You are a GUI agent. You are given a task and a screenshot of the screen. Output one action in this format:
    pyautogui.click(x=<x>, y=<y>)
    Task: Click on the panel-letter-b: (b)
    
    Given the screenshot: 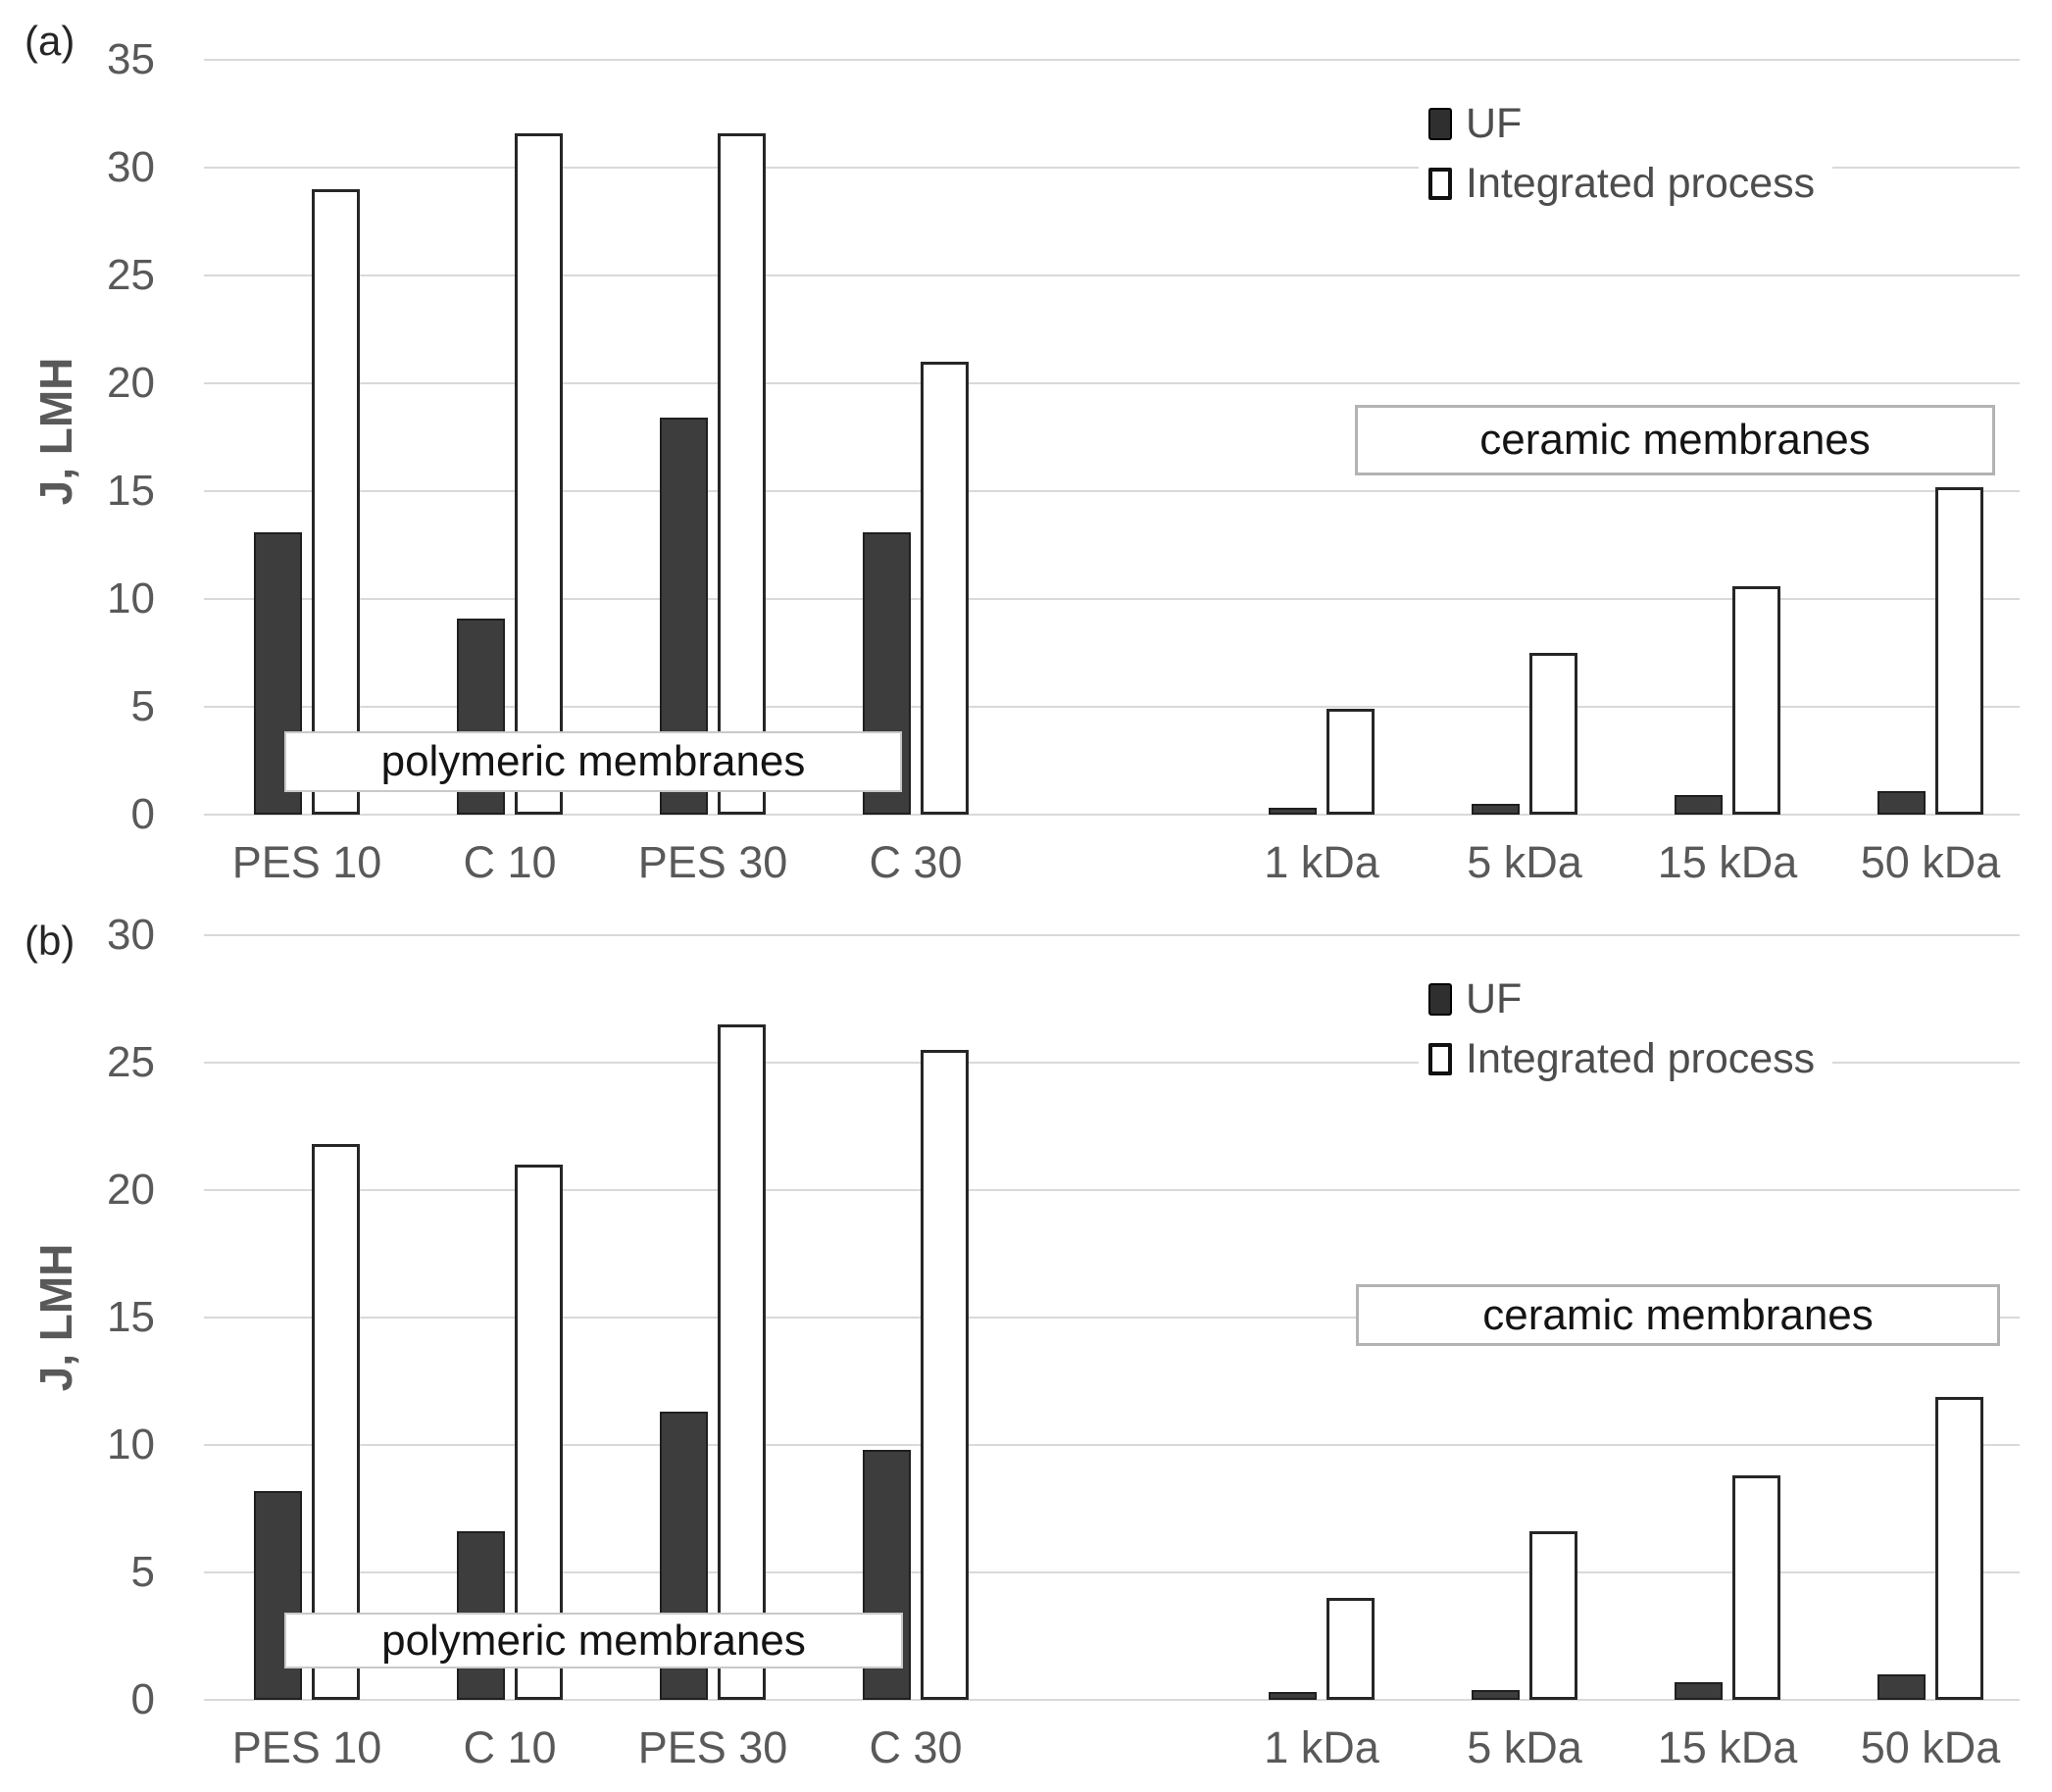 What is the action you would take?
    pyautogui.click(x=50, y=941)
    